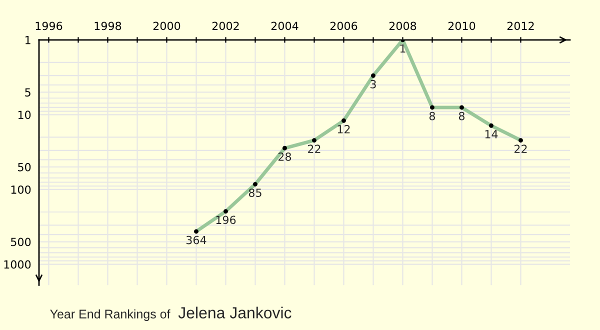 Image resolution: width=600 pixels, height=330 pixels. Describe the element at coordinates (235, 312) in the screenshot. I see `text: Jelena Jankovic` at that location.